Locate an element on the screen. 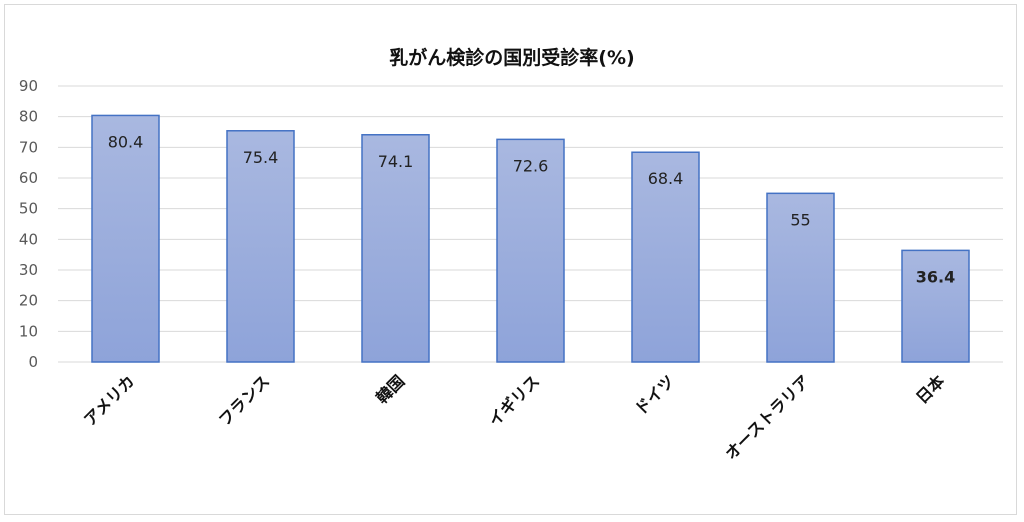 Image resolution: width=1024 pixels, height=522 pixels. y-tick-label: 80 is located at coordinates (28, 117).